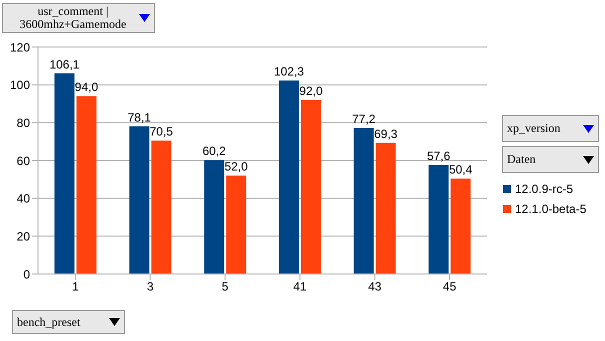  Describe the element at coordinates (20, 47) in the screenshot. I see `y-tick-label: 120` at that location.